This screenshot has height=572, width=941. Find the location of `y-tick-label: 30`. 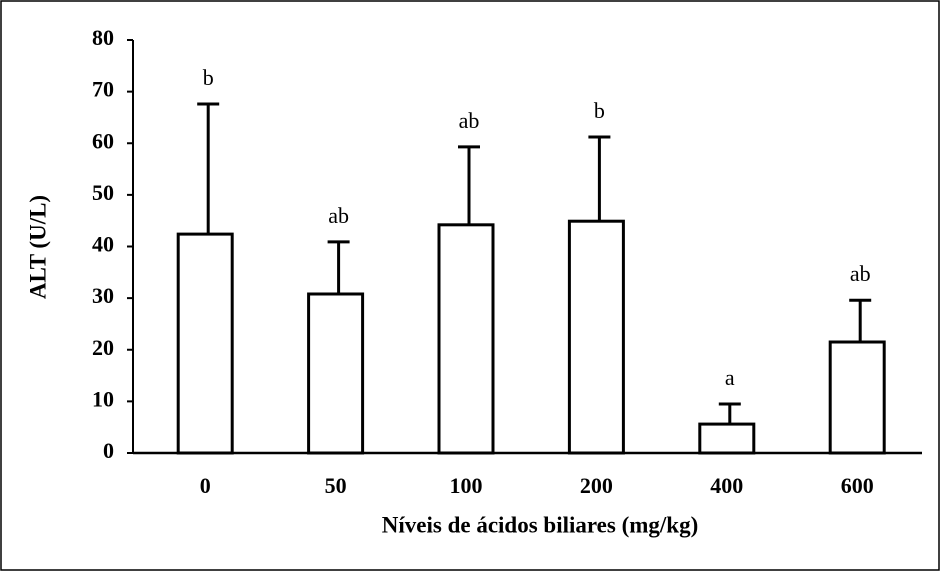

y-tick-label: 30 is located at coordinates (103, 295).